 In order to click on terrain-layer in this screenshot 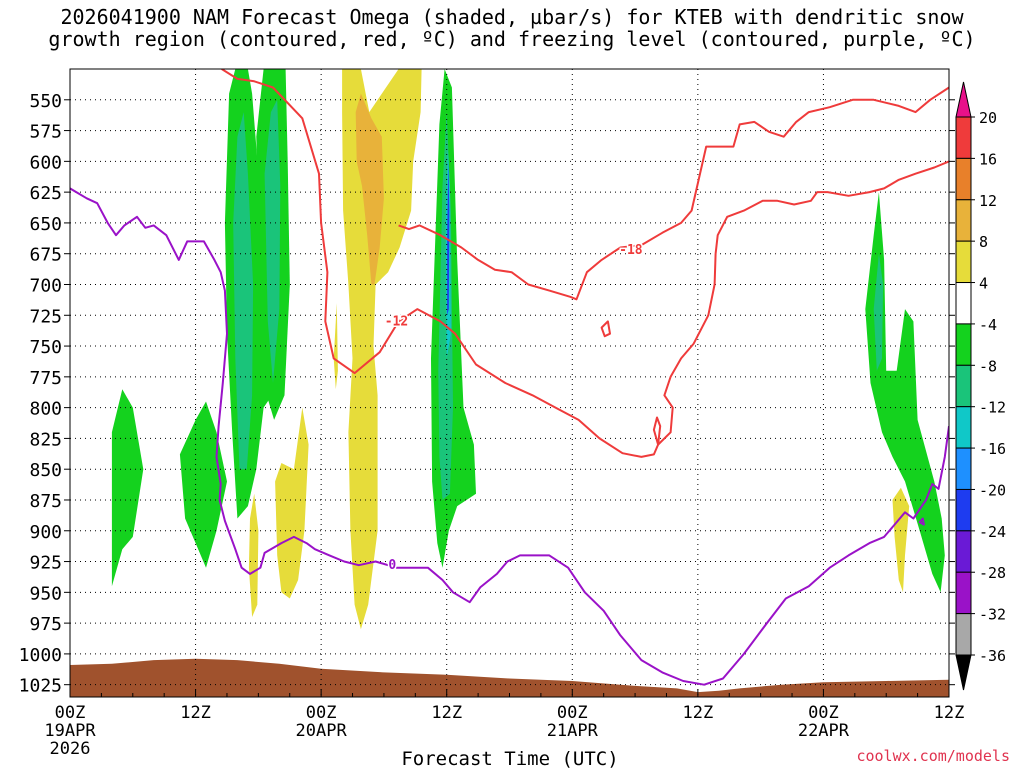, I will do `click(509, 677)`.